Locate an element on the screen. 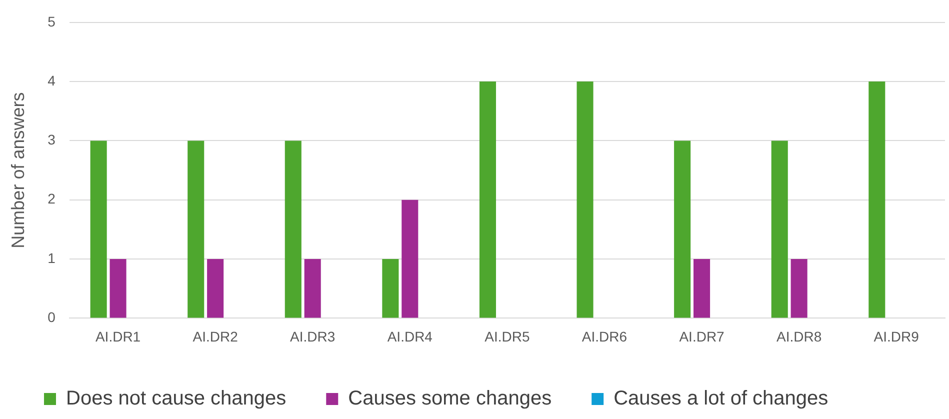 This screenshot has width=949, height=419. legend-label: Causes a lot of changes is located at coordinates (721, 399).